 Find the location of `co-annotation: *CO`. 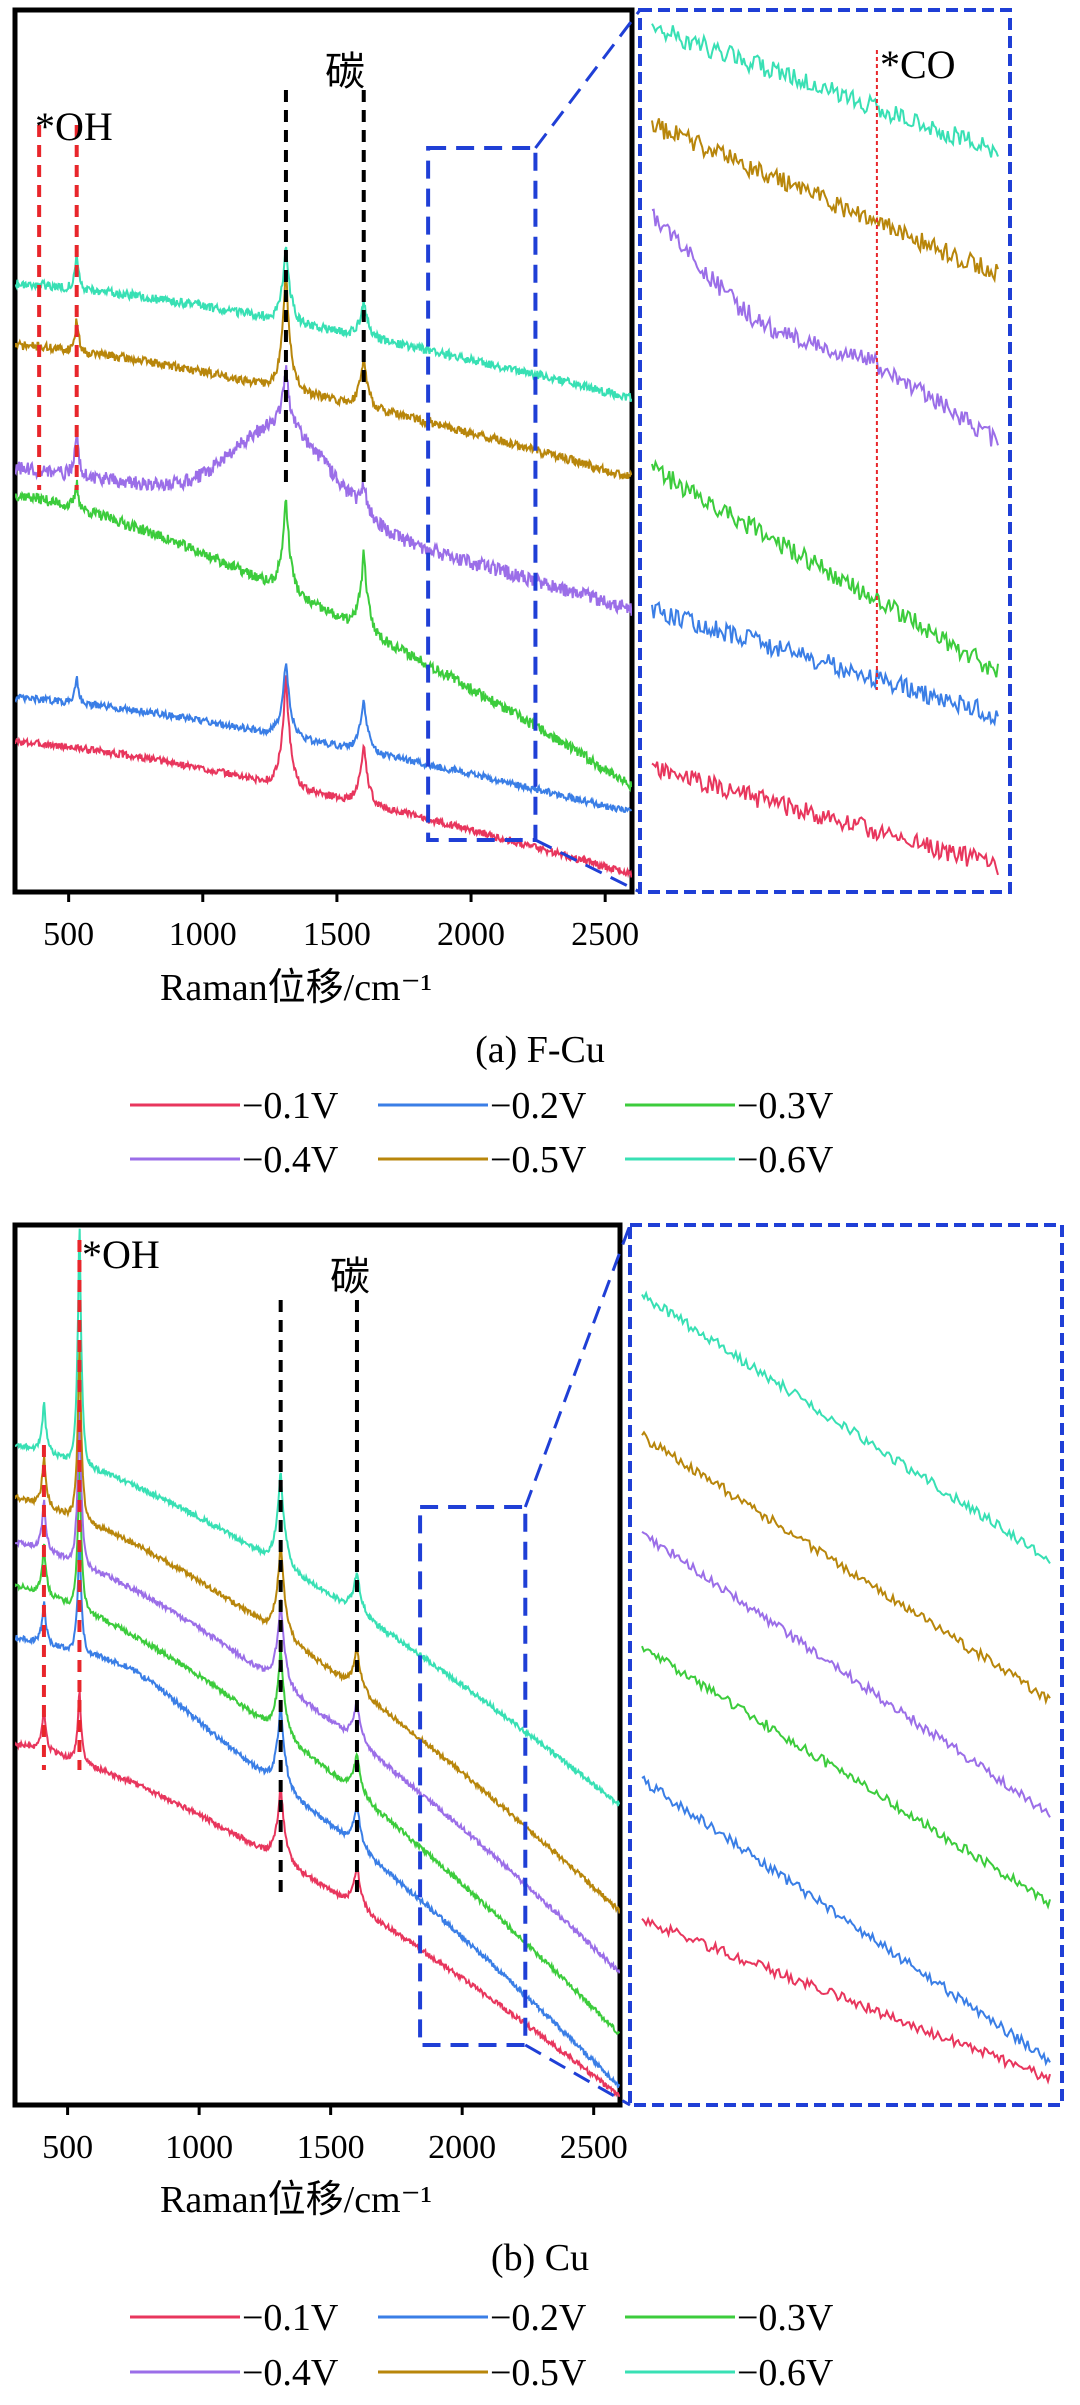

co-annotation: *CO is located at coordinates (918, 64).